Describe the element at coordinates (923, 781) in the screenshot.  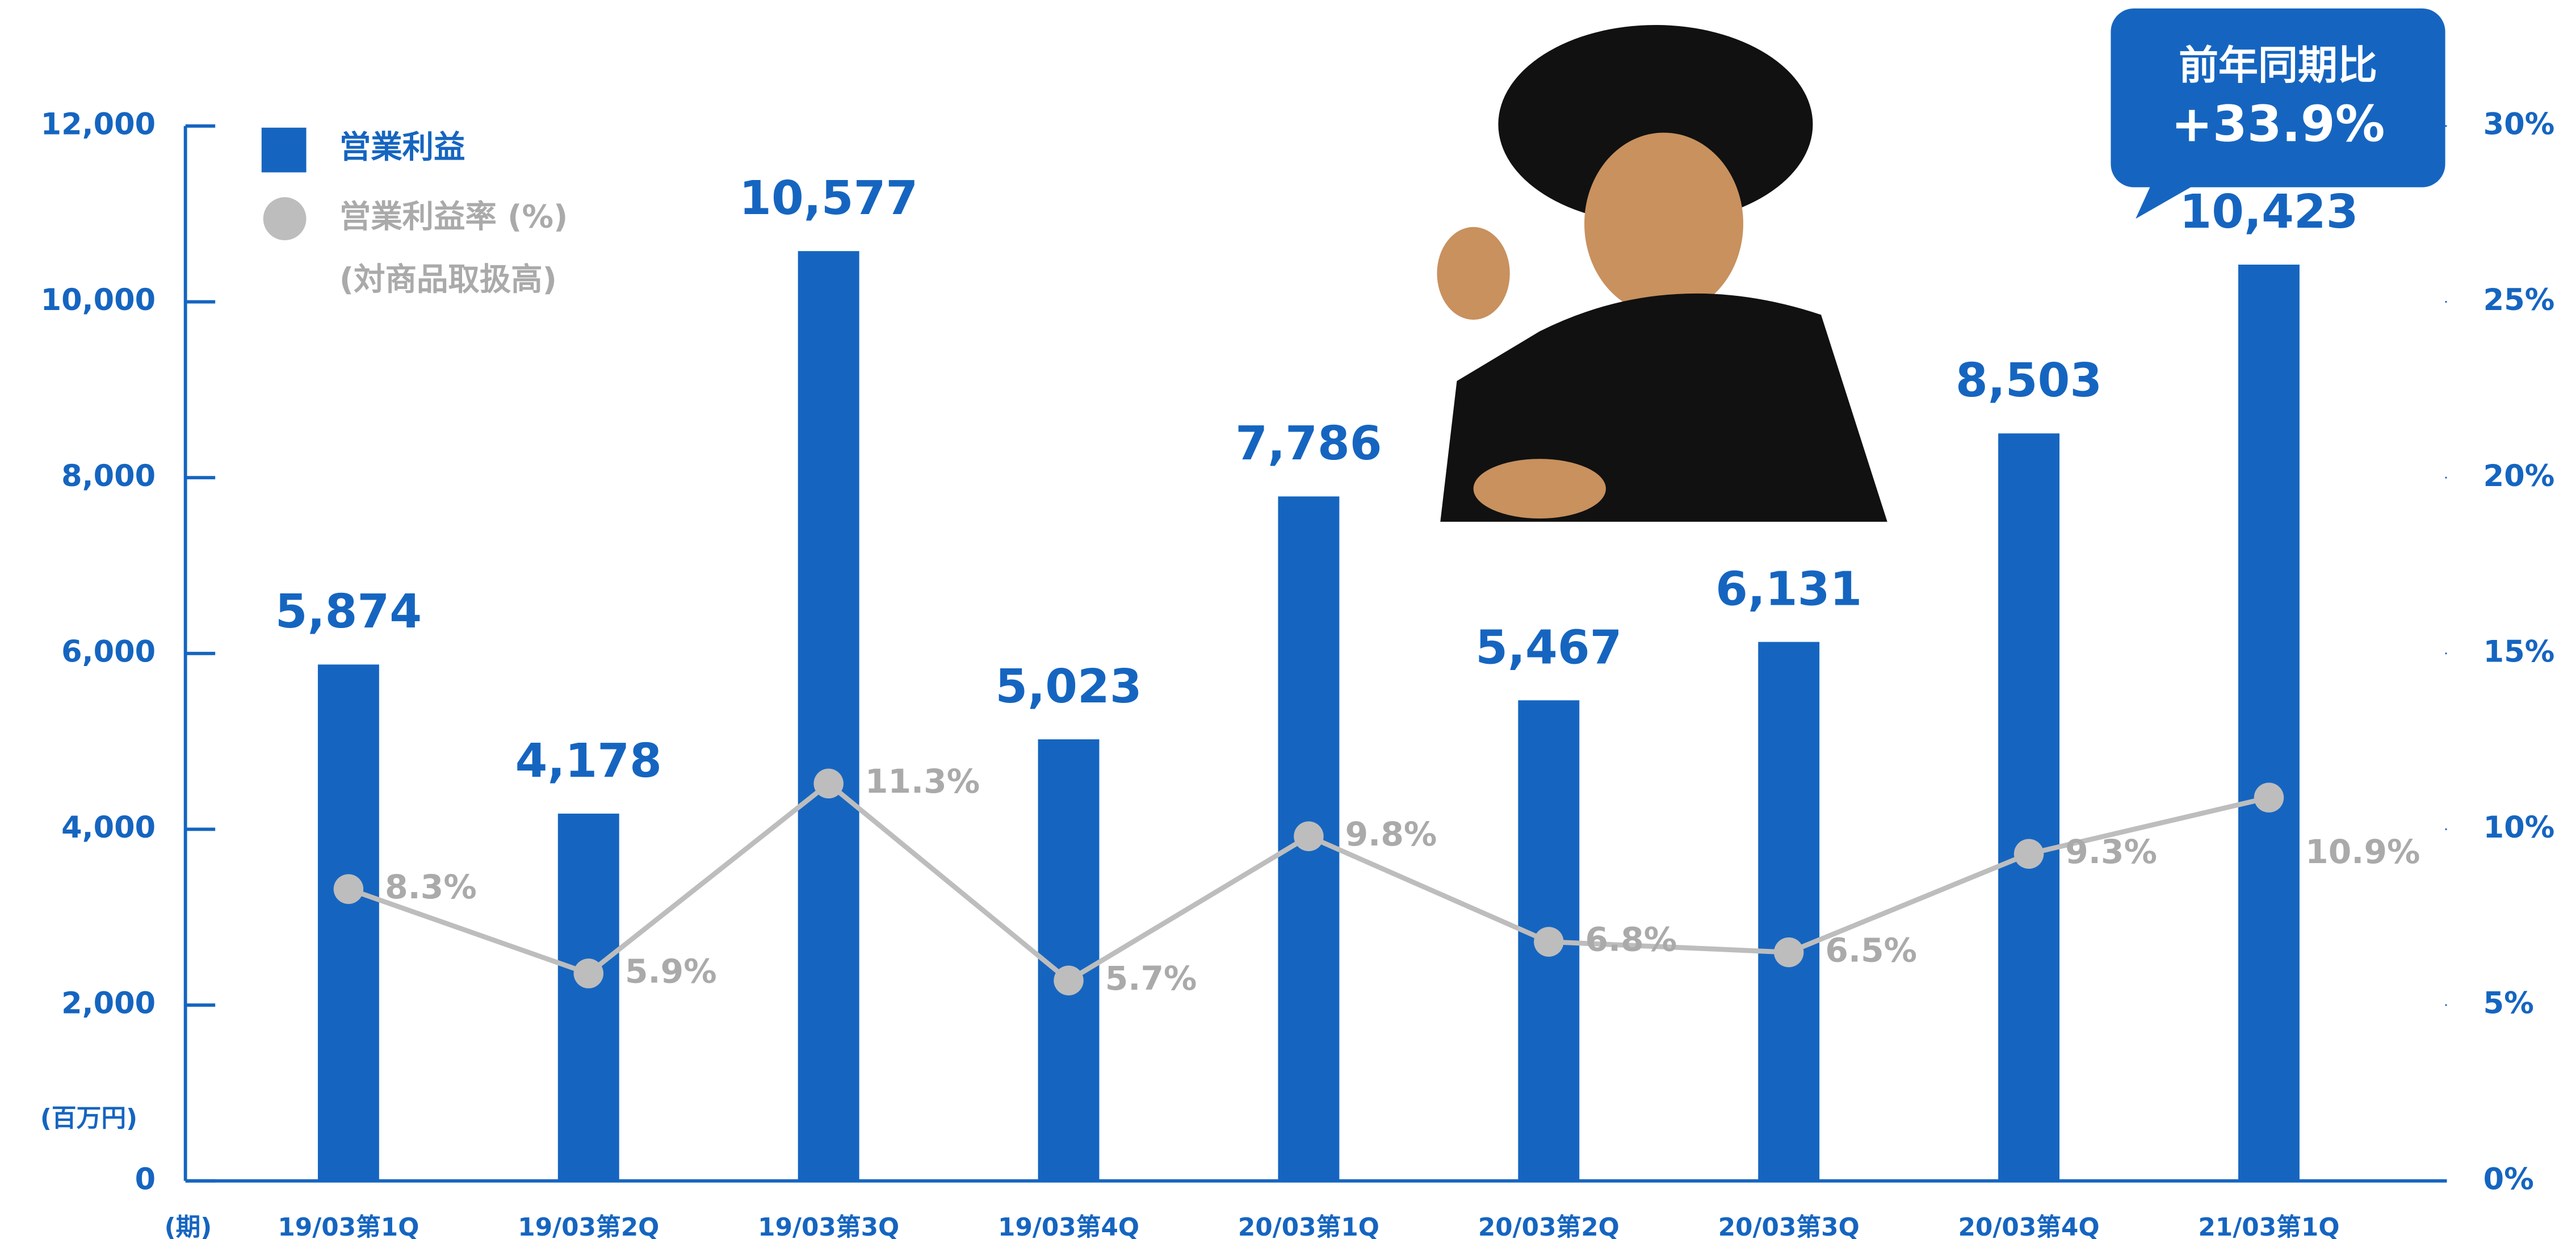
I see `line-value-label: 11.3%` at that location.